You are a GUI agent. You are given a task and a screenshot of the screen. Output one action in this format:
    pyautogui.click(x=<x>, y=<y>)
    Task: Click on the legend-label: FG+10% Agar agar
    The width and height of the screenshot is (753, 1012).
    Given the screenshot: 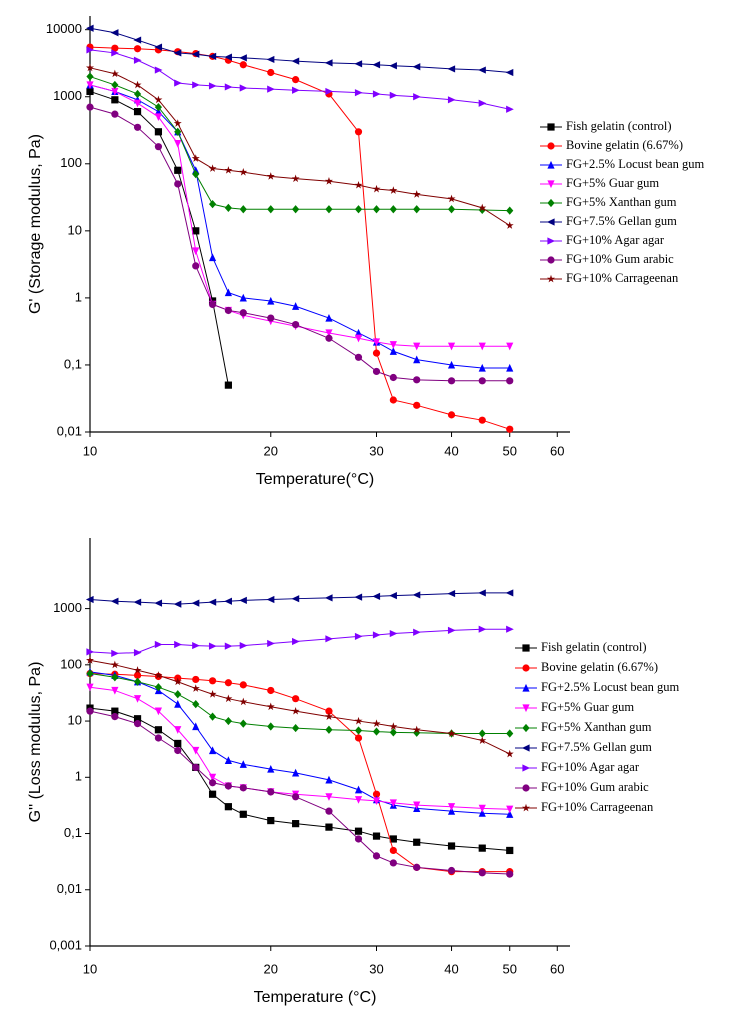 What is the action you would take?
    pyautogui.click(x=590, y=767)
    